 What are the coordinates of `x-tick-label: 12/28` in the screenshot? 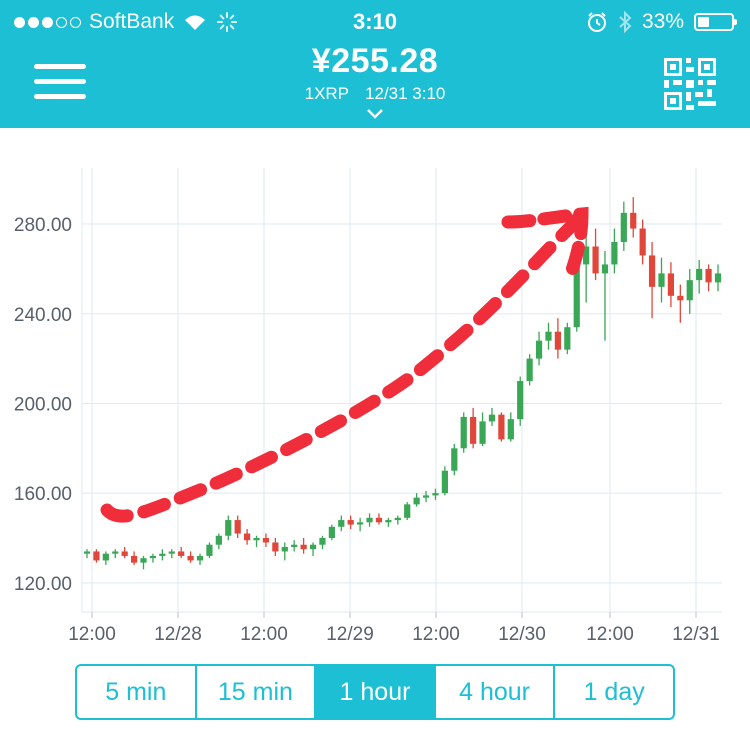 It's located at (178, 634).